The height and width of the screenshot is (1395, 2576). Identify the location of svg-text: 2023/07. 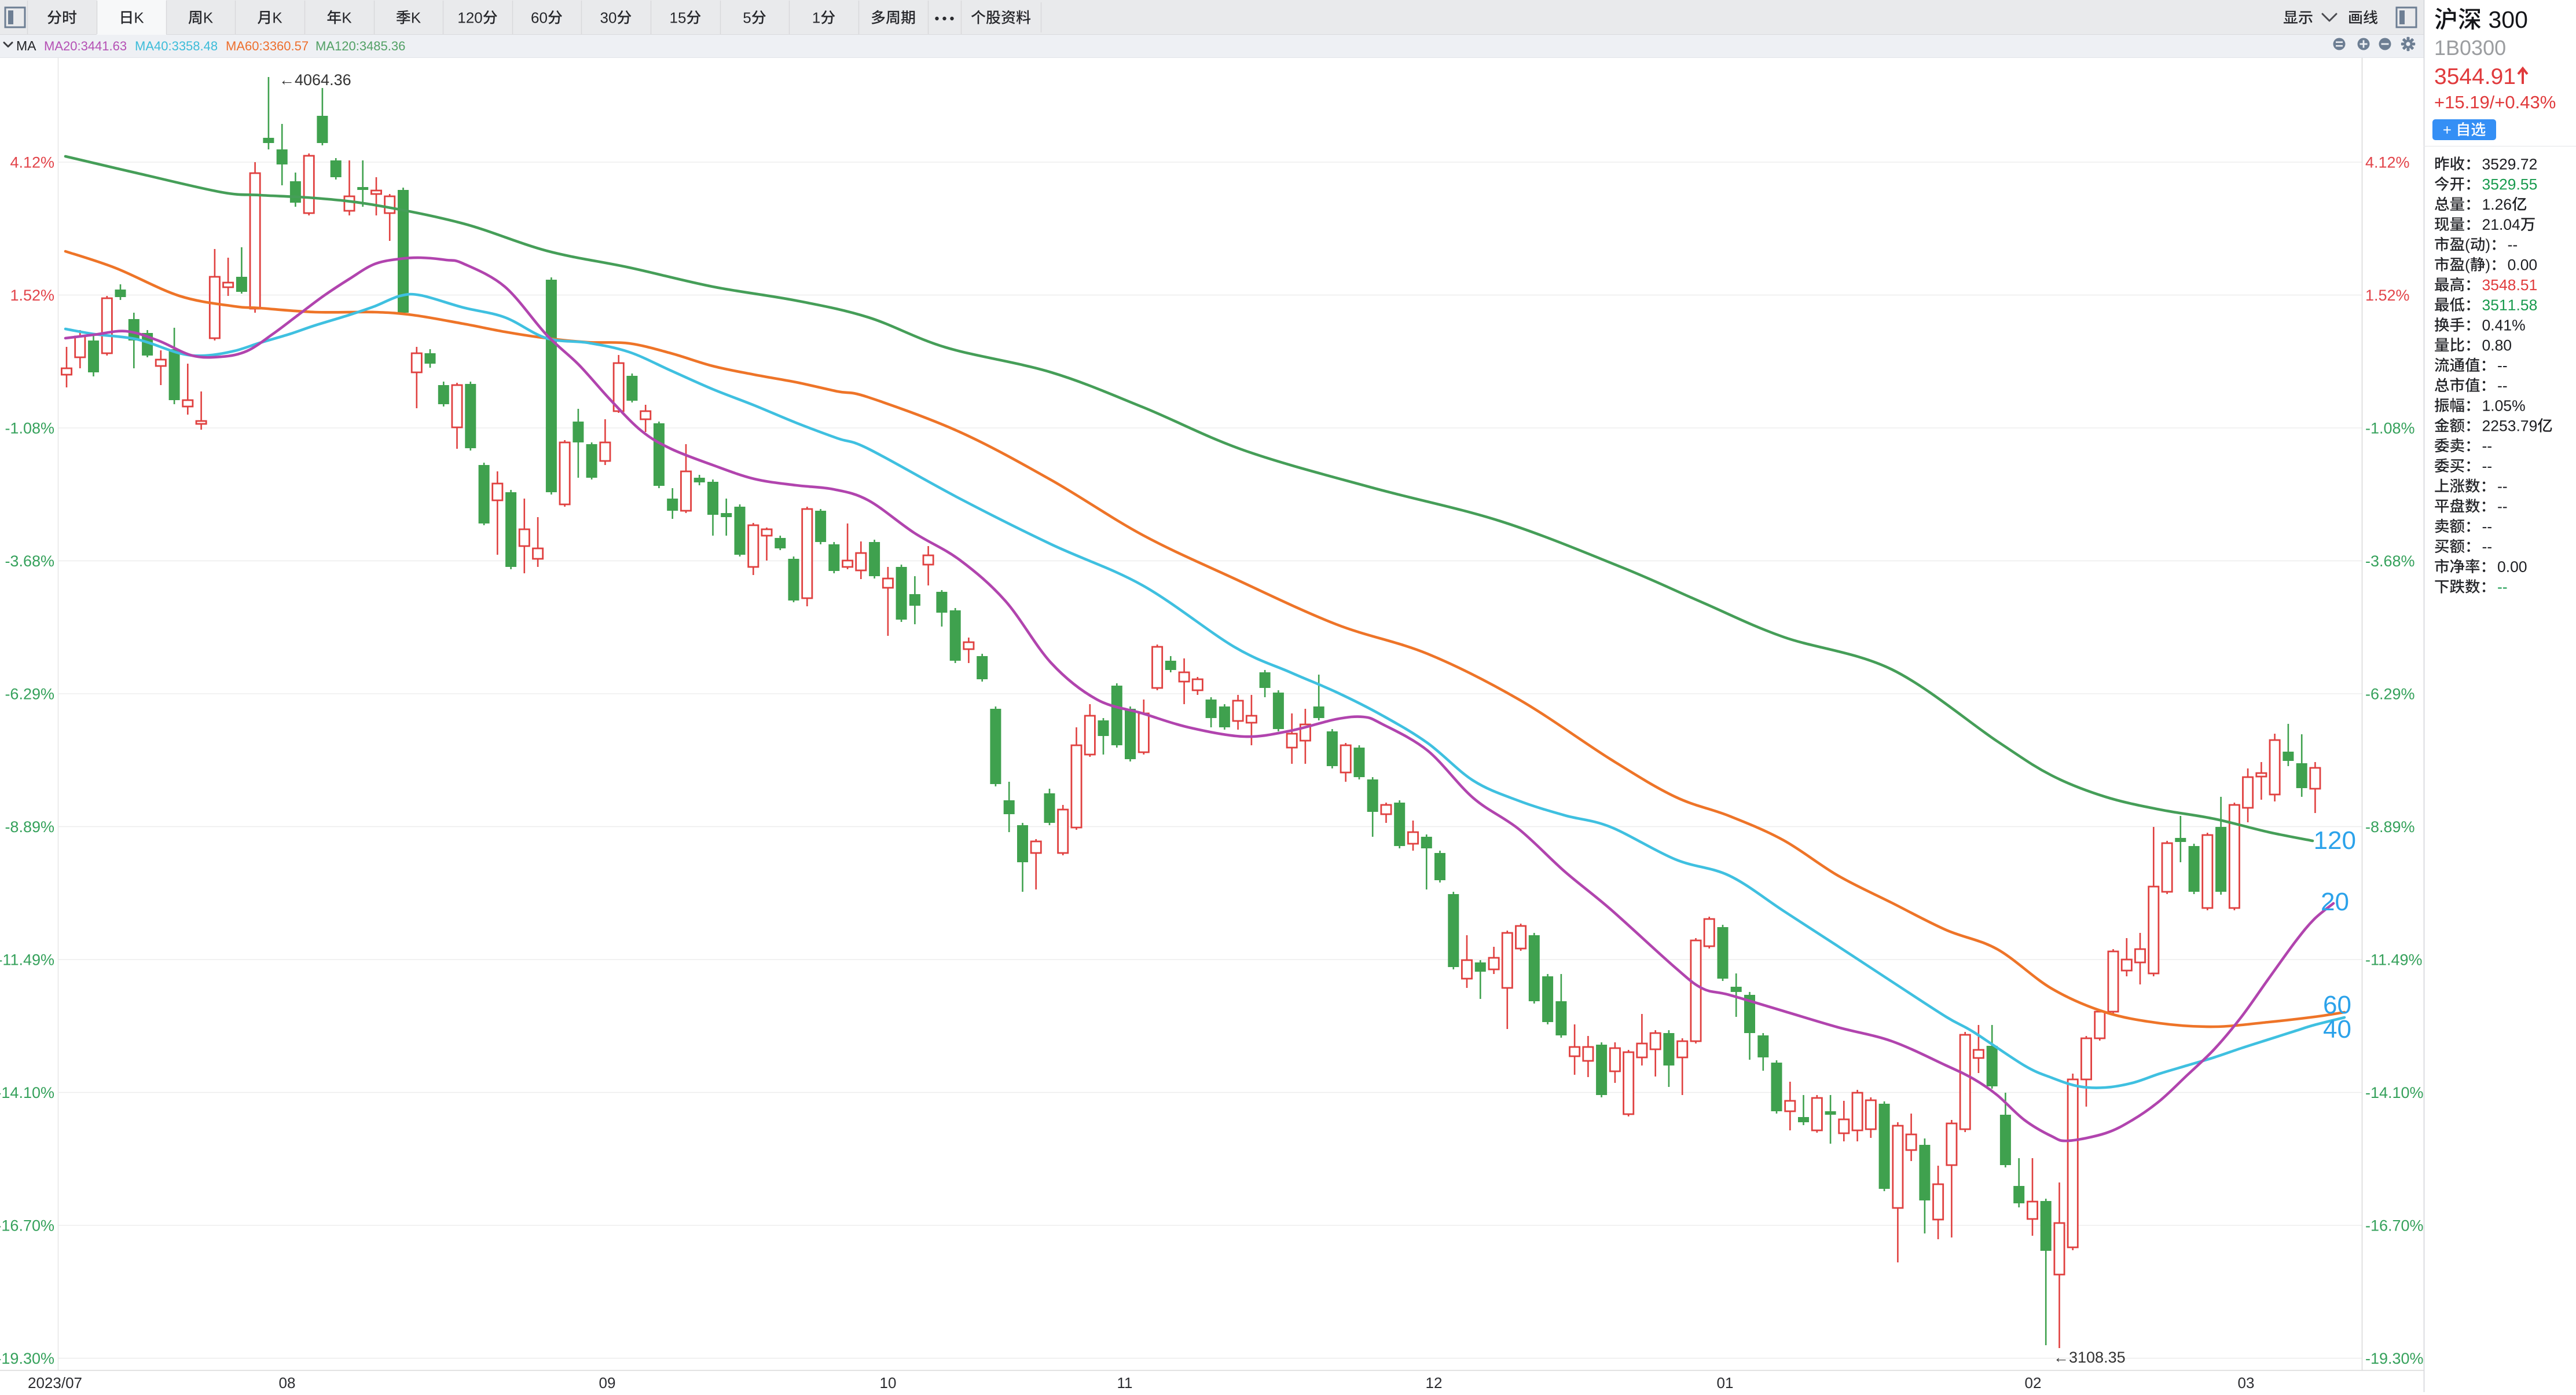
(55, 1383).